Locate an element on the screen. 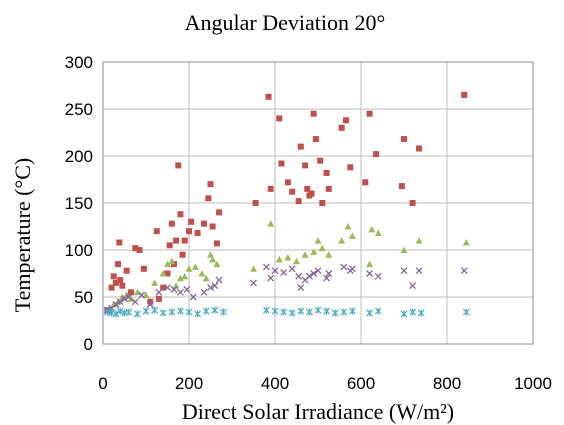 The width and height of the screenshot is (564, 425). y-tick-label: 50 is located at coordinates (83, 297).